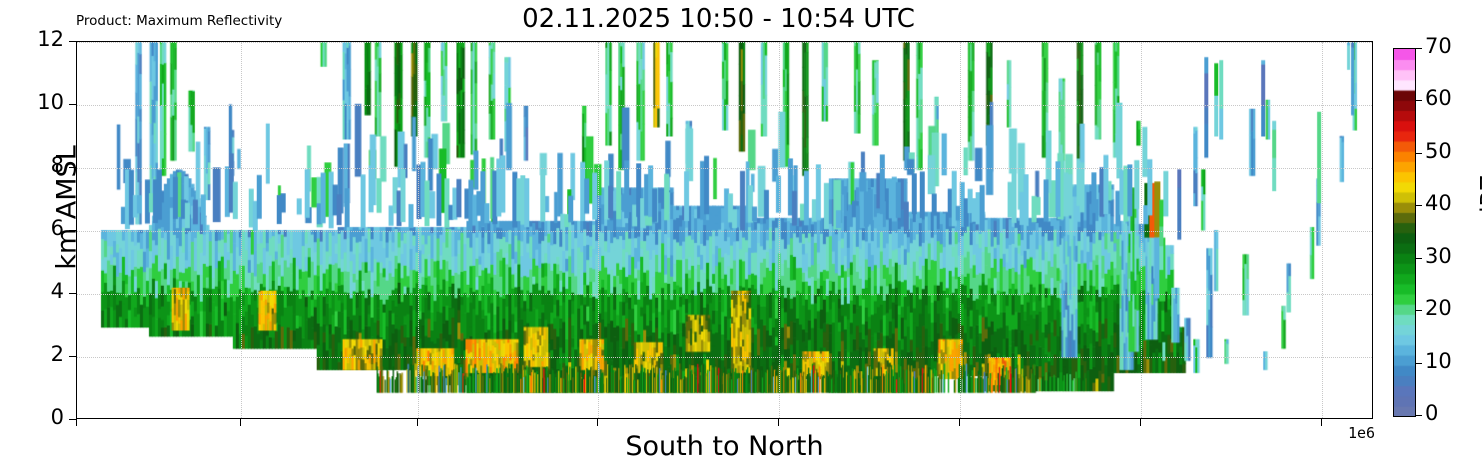 Image resolution: width=1482 pixels, height=470 pixels. I want to click on y-axis-tick-label: 0, so click(57, 417).